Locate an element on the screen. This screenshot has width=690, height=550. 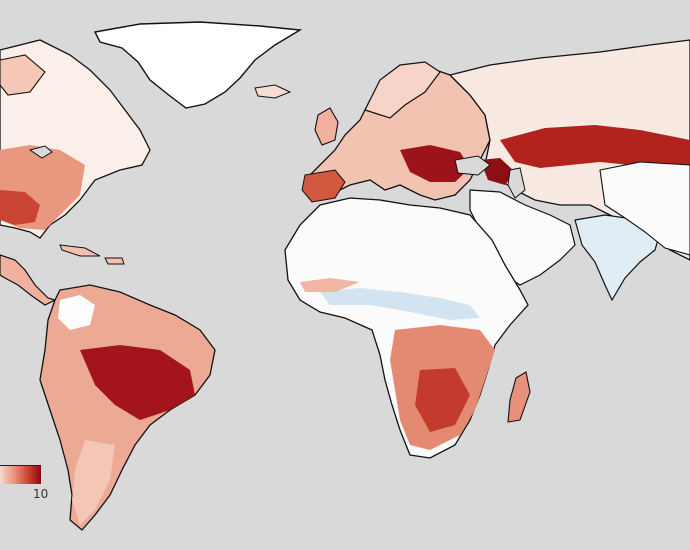
colorbar is located at coordinates (20, 474).